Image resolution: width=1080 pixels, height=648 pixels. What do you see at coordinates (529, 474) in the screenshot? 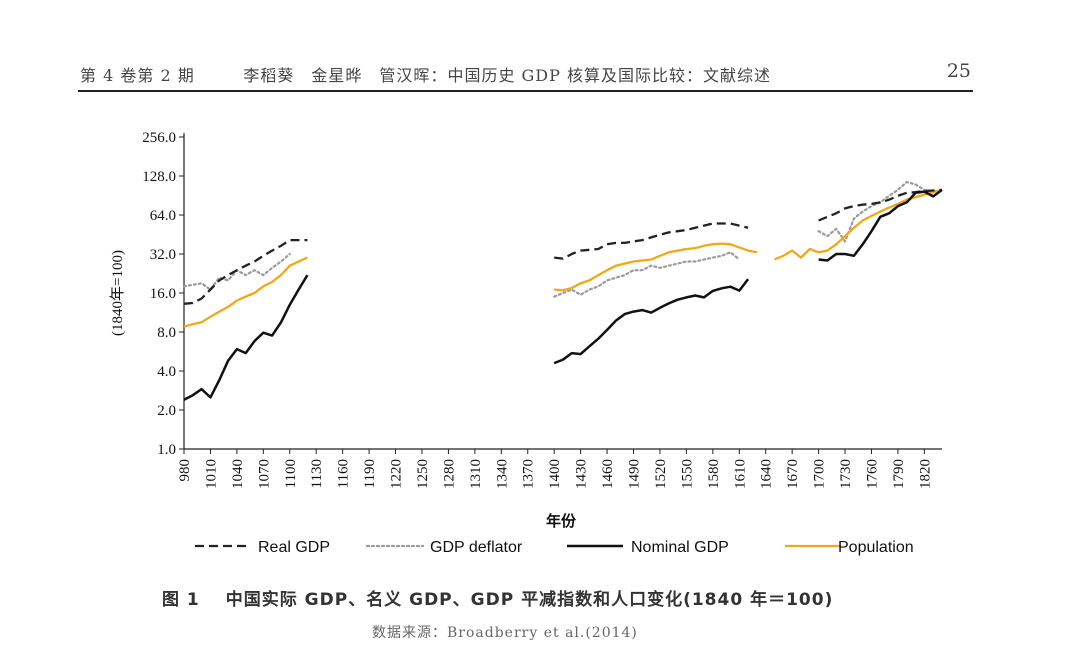
I see `x-tick-label: 1370` at bounding box center [529, 474].